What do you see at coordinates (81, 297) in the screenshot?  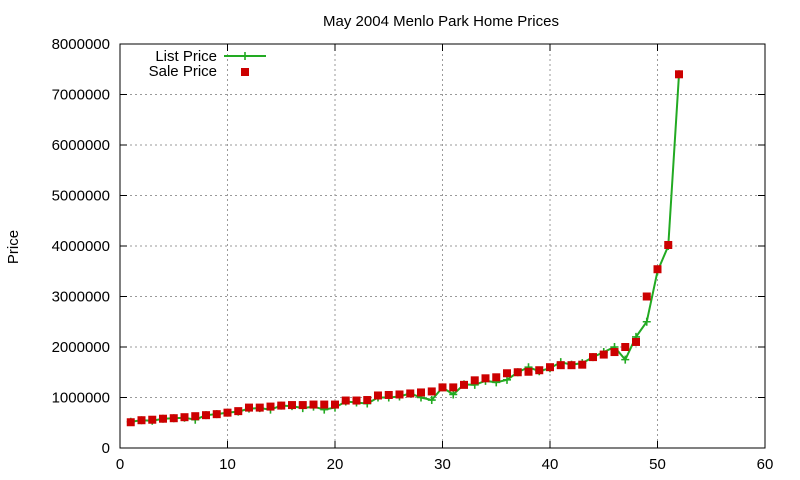 I see `y-tick-label: 3000000` at bounding box center [81, 297].